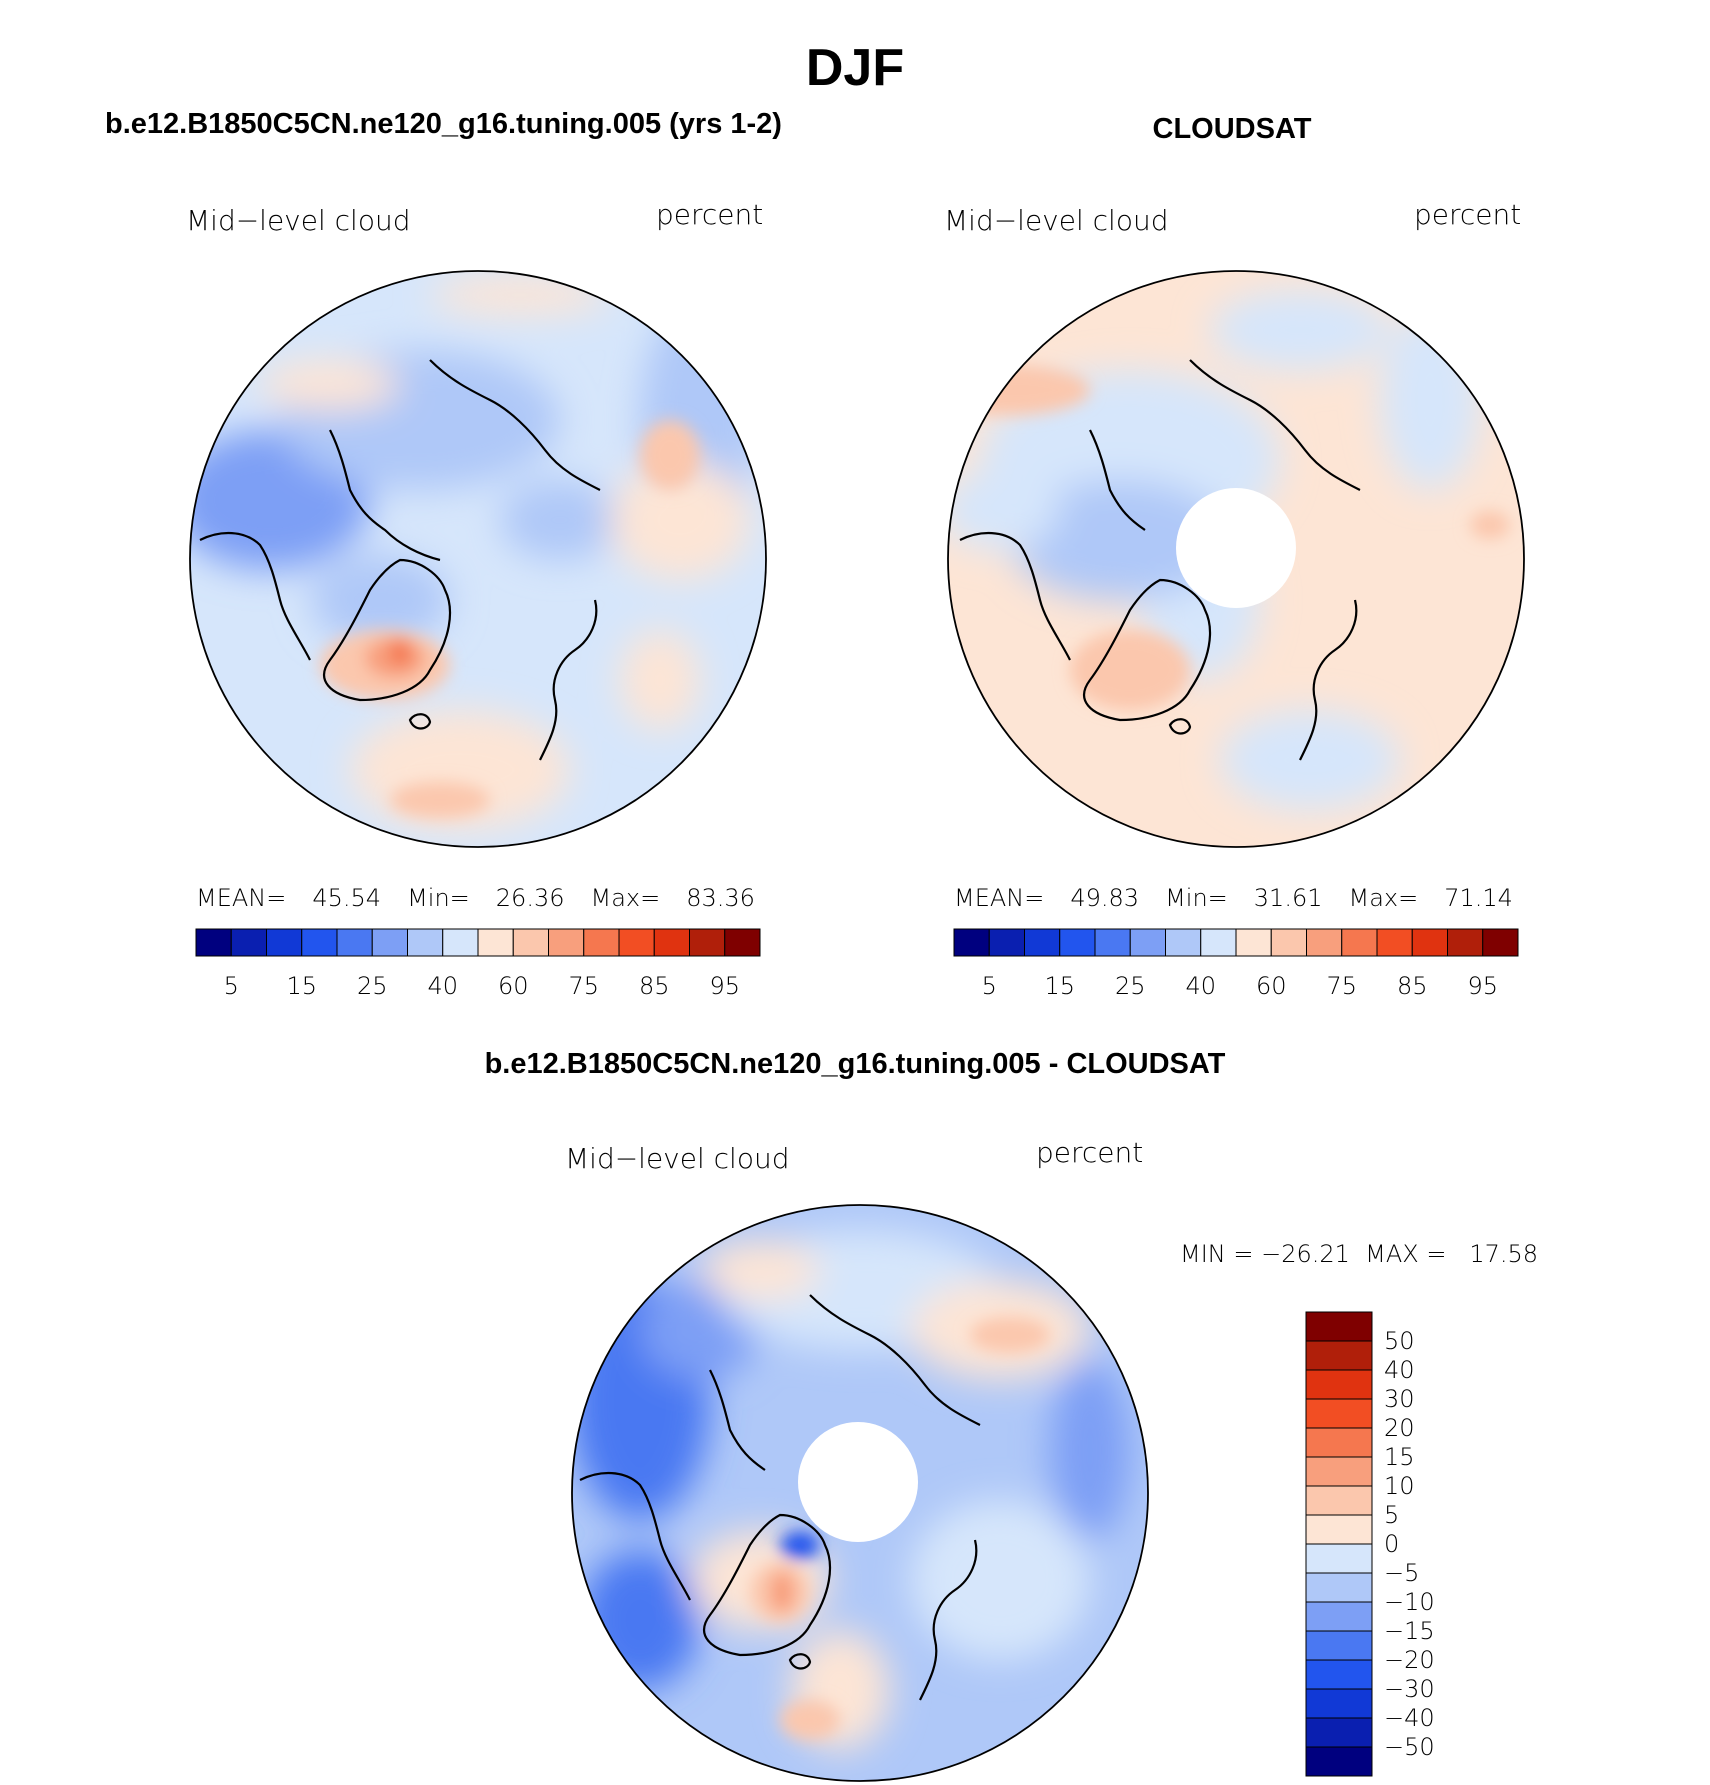  I want to click on colorbar-tick-label: −40, so click(1409, 1718).